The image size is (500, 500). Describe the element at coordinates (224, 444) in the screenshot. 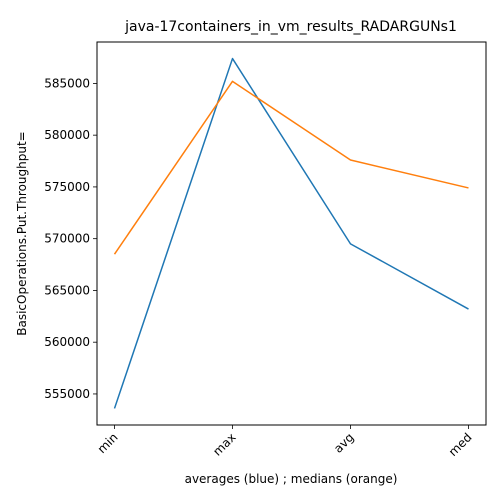

I see `x-tick-label: max` at that location.